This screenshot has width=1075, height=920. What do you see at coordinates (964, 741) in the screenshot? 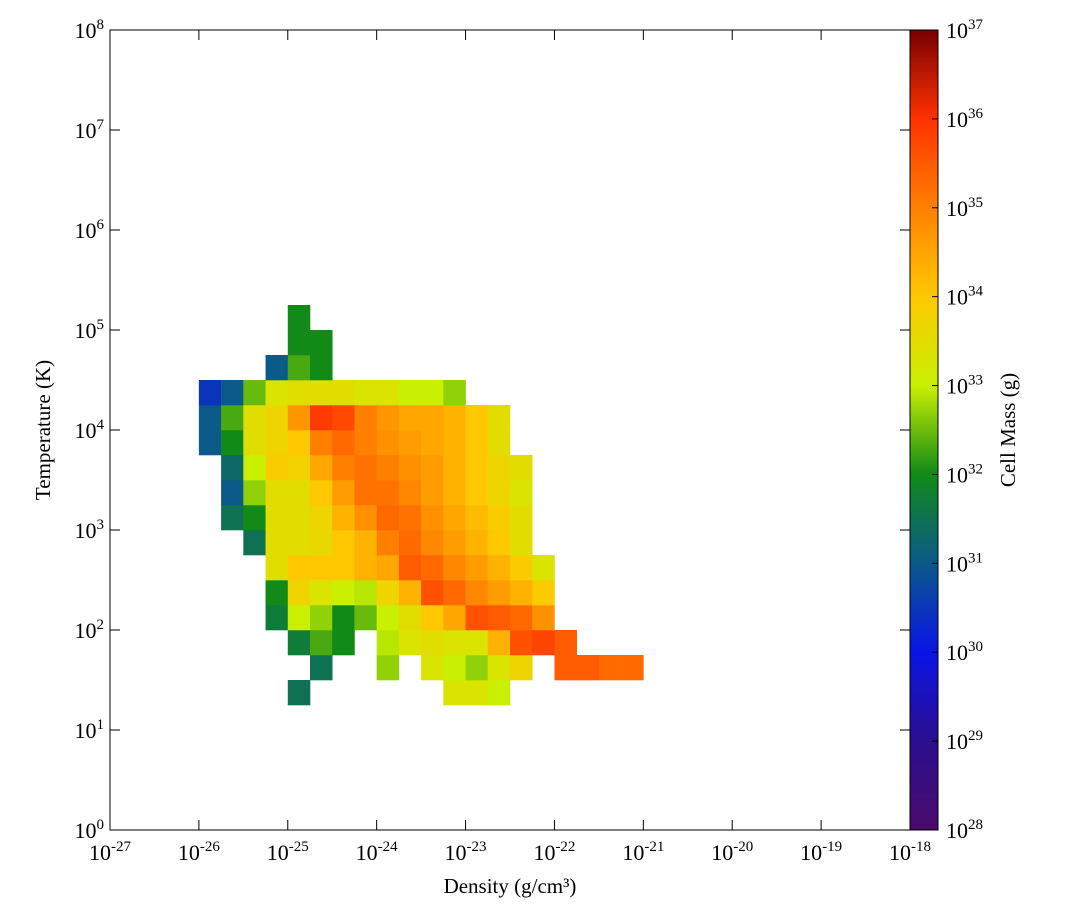
I see `colorbar-tick-label: 1029` at bounding box center [964, 741].